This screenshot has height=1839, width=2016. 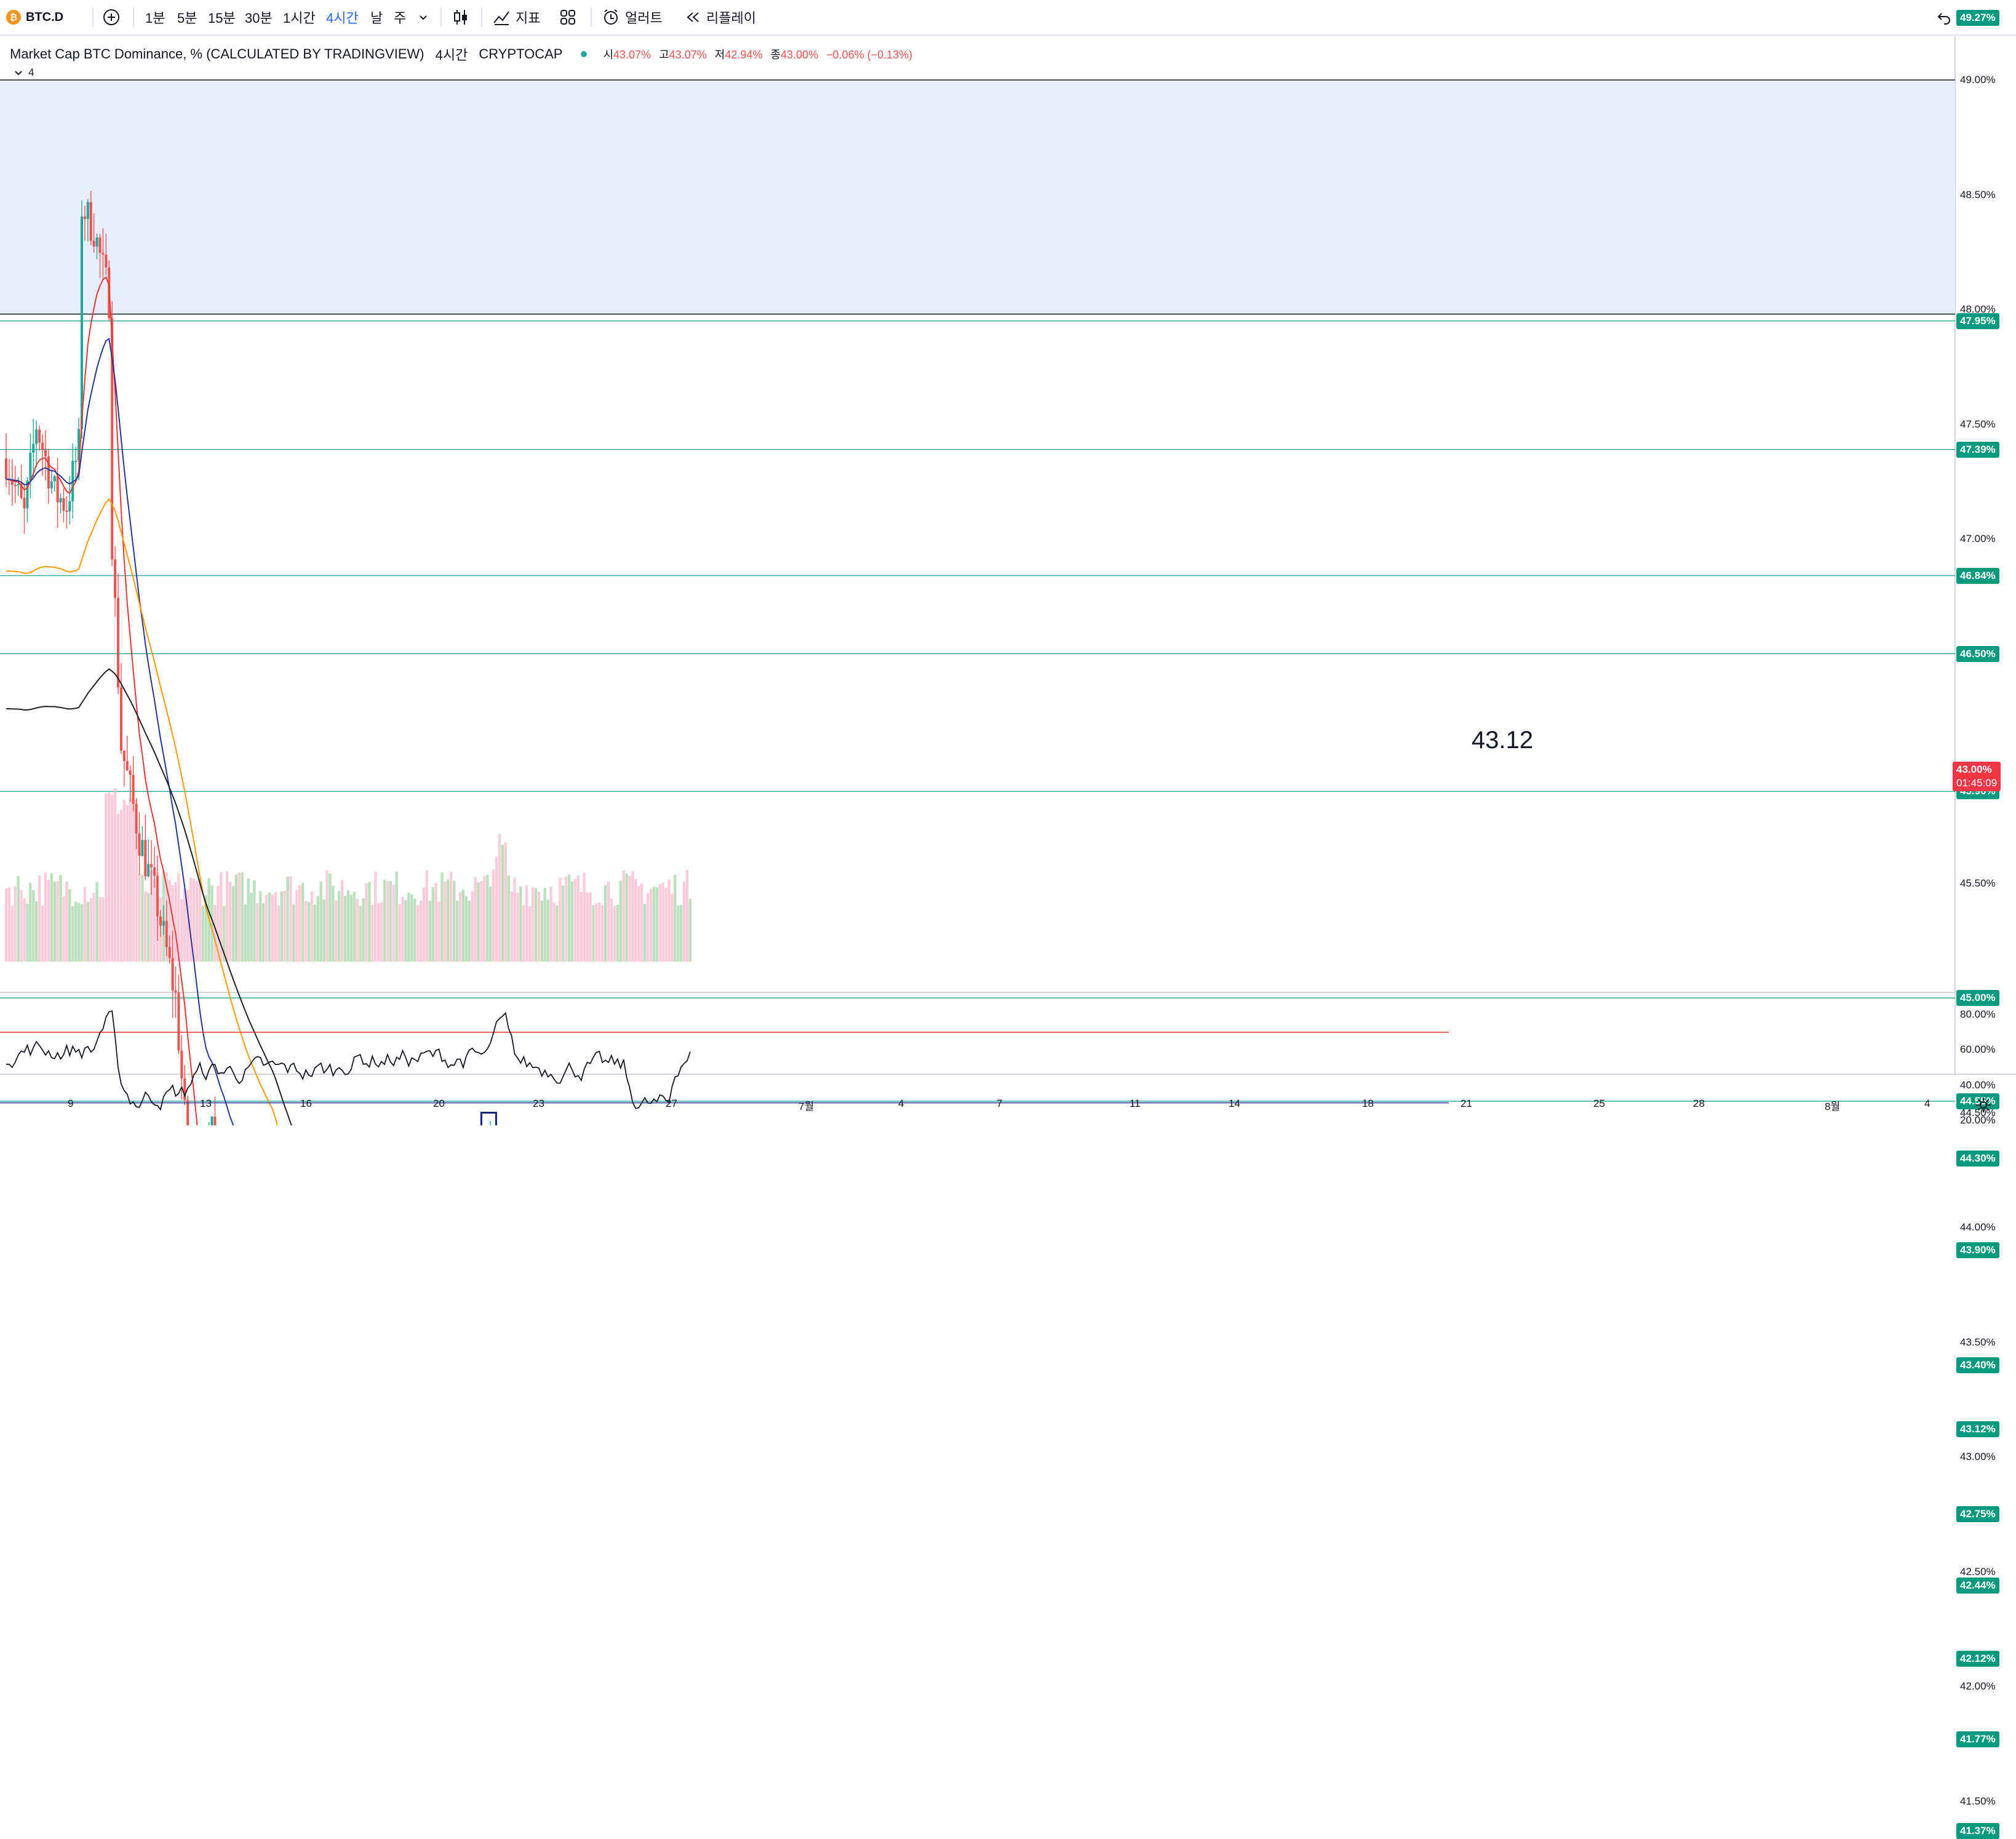 What do you see at coordinates (1977, 1159) in the screenshot?
I see `level-price-tag: 44.30%` at bounding box center [1977, 1159].